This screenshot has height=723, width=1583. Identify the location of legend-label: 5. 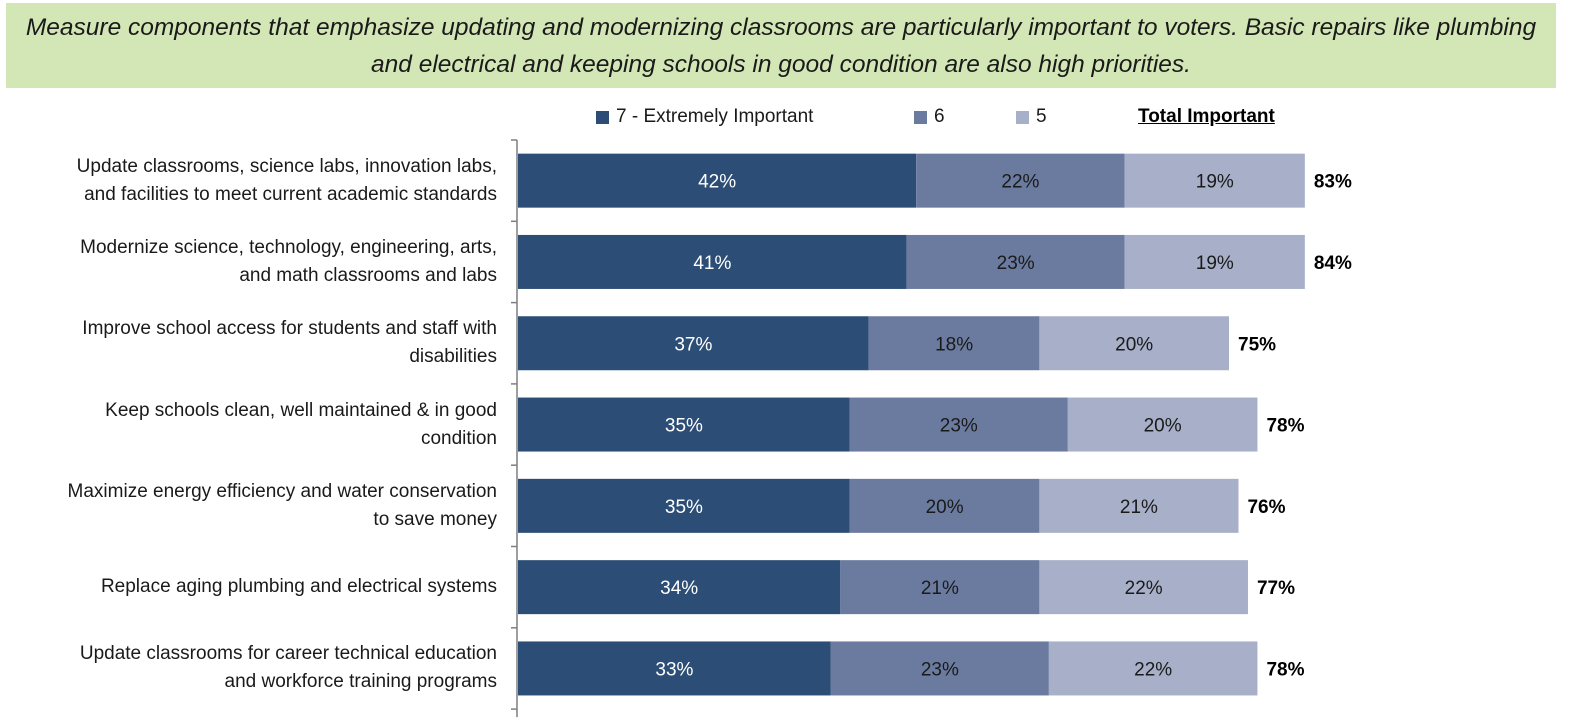
(1041, 116).